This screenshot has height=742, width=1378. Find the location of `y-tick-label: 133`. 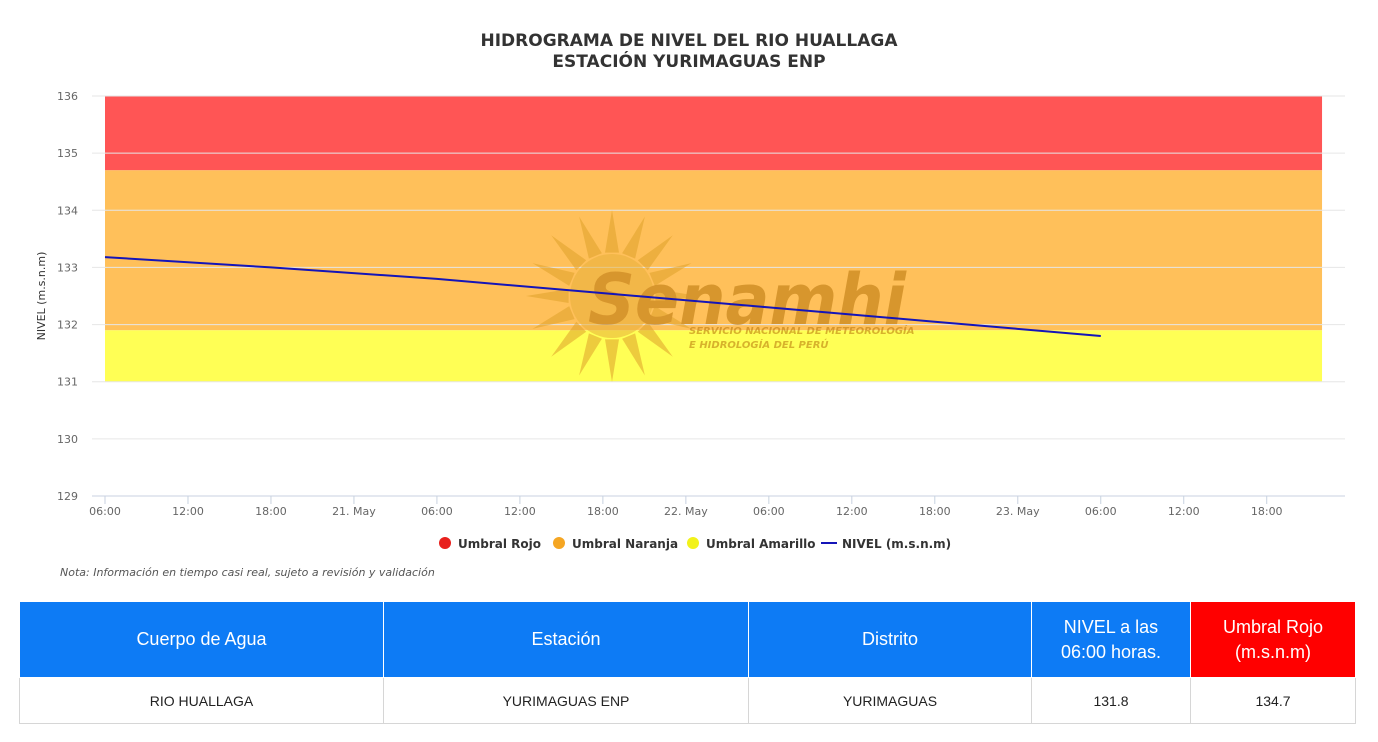

y-tick-label: 133 is located at coordinates (67, 267).